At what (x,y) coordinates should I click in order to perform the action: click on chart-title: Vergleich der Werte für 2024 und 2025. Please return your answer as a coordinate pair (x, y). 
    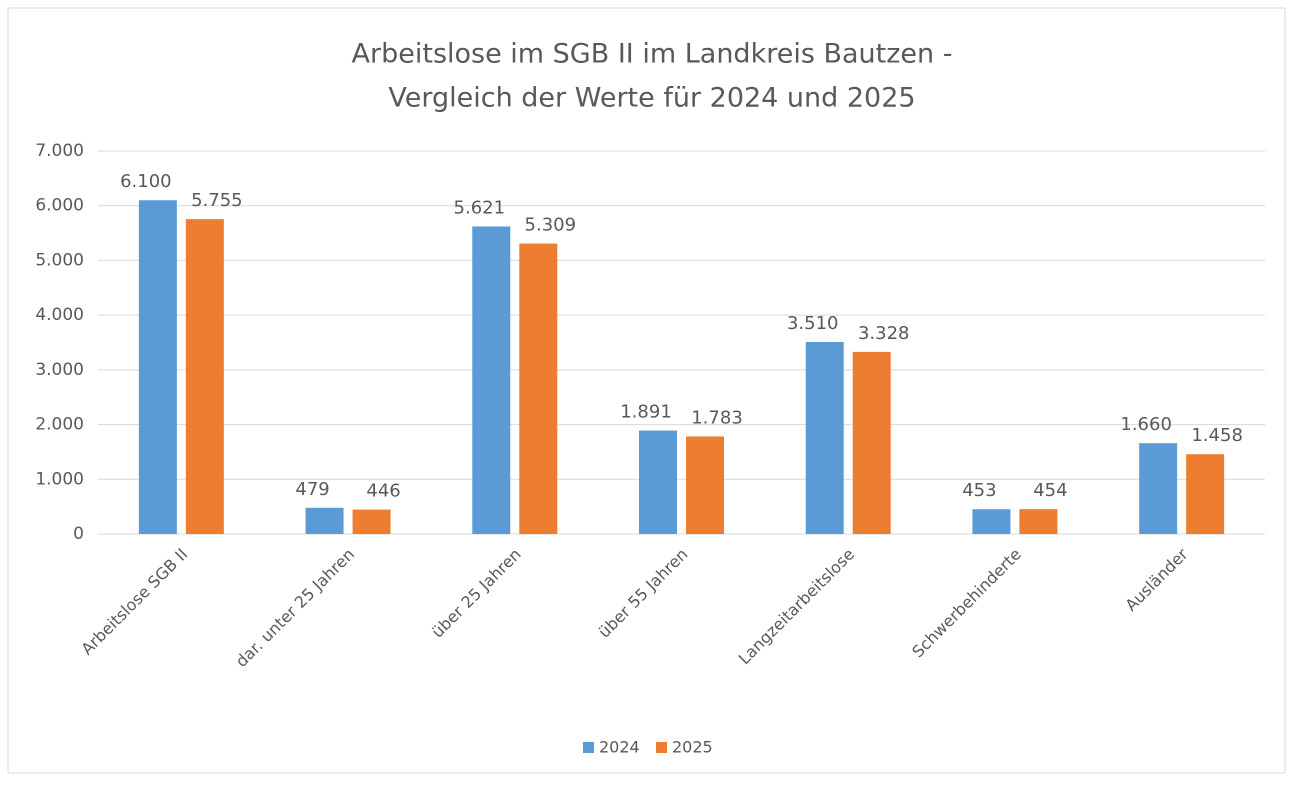
    Looking at the image, I should click on (651, 98).